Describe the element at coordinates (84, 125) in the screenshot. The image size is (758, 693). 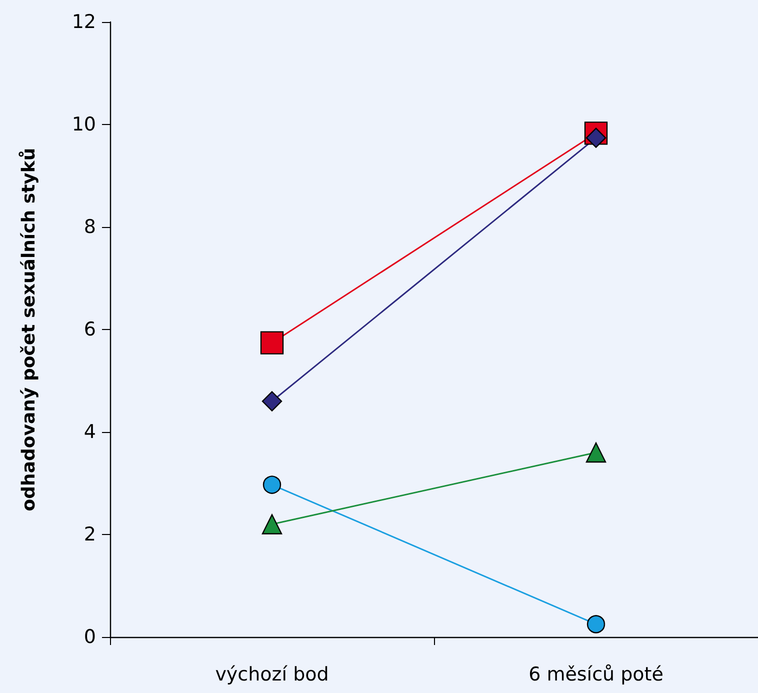
I see `y-tick-label: 10` at that location.